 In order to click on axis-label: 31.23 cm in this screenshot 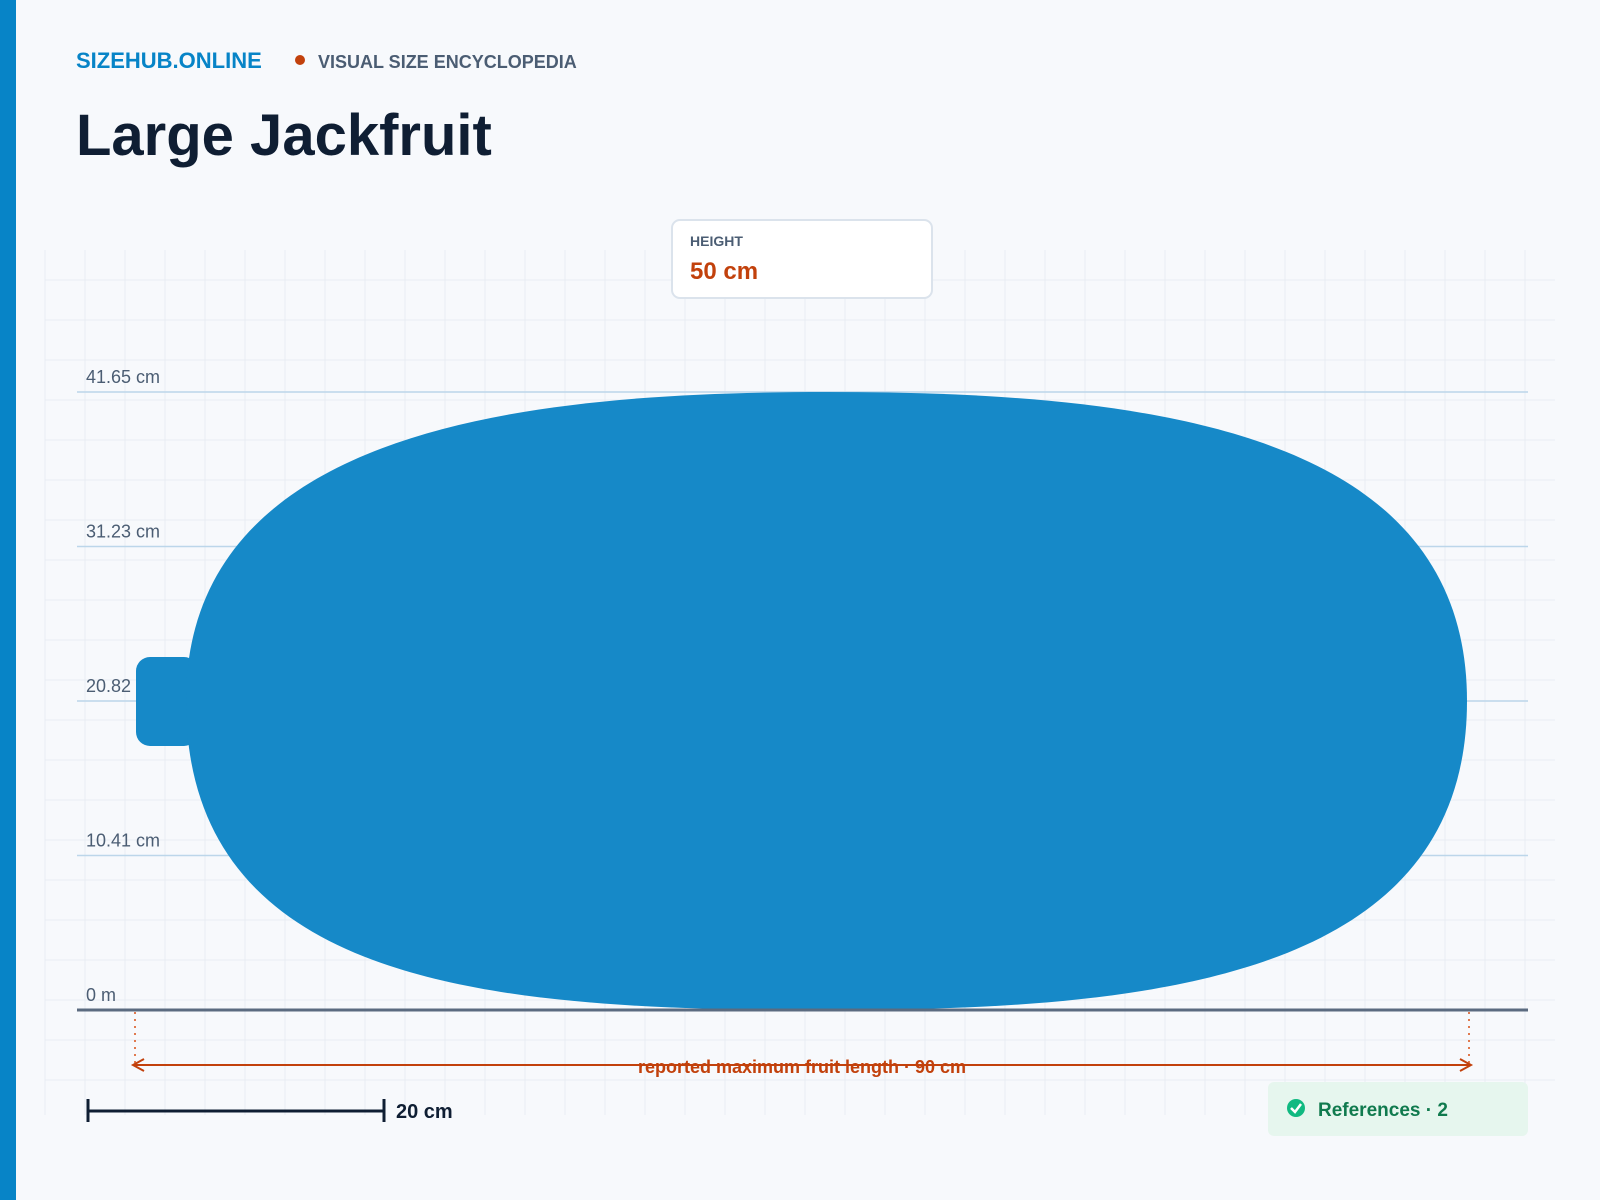, I will do `click(123, 532)`.